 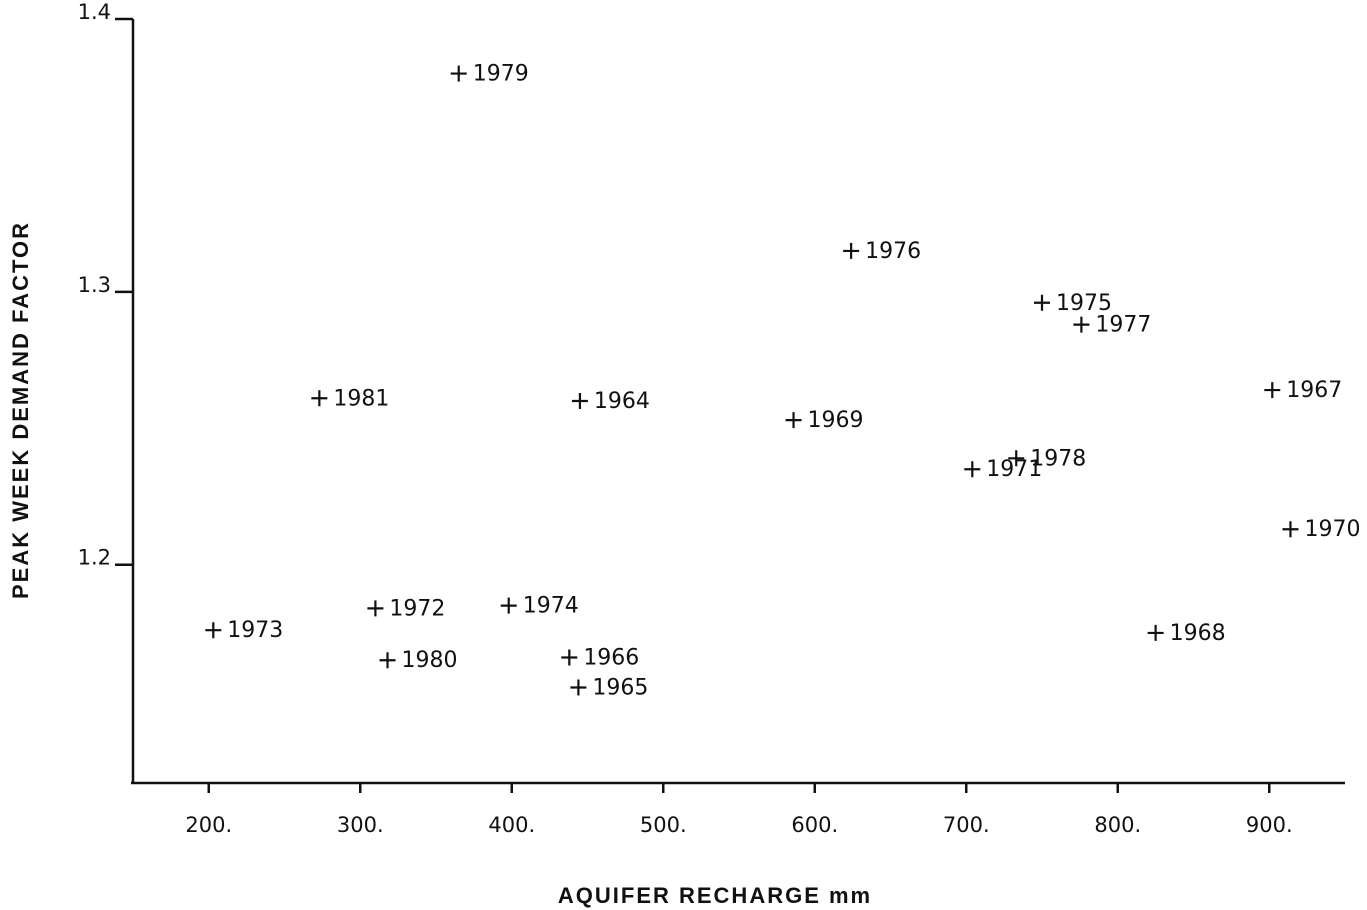 I want to click on point-label: 1973, so click(x=255, y=630).